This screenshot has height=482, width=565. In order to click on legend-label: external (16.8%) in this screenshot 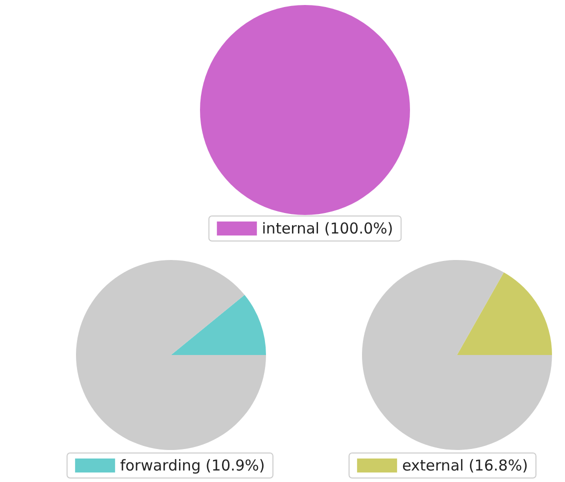, I will do `click(465, 465)`.